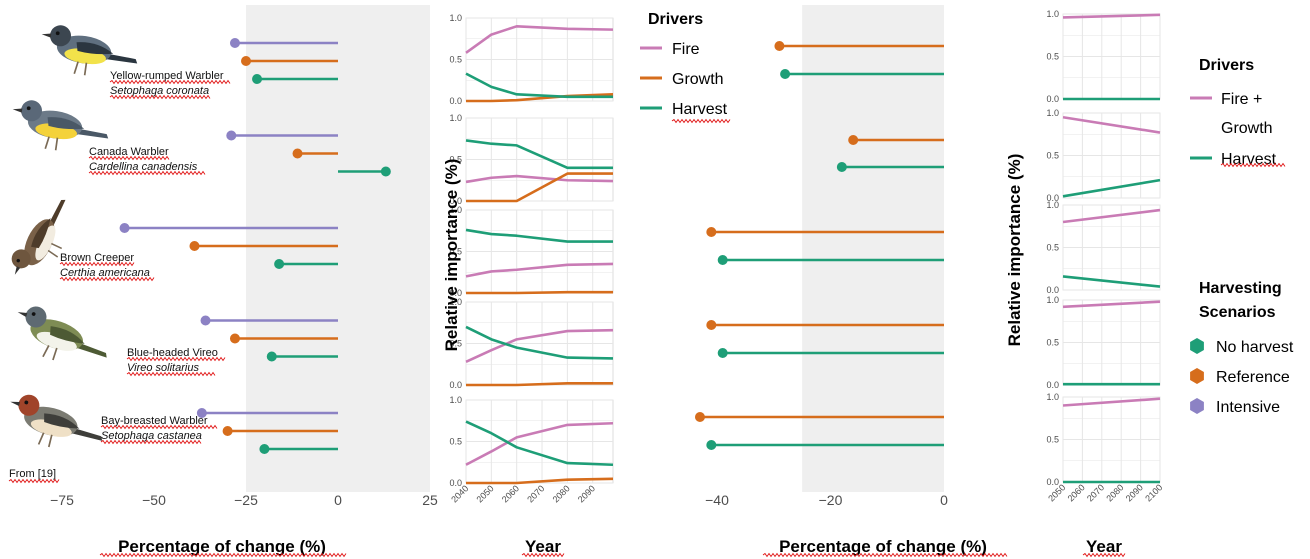  What do you see at coordinates (1255, 347) in the screenshot?
I see `legend-label: No harvest` at bounding box center [1255, 347].